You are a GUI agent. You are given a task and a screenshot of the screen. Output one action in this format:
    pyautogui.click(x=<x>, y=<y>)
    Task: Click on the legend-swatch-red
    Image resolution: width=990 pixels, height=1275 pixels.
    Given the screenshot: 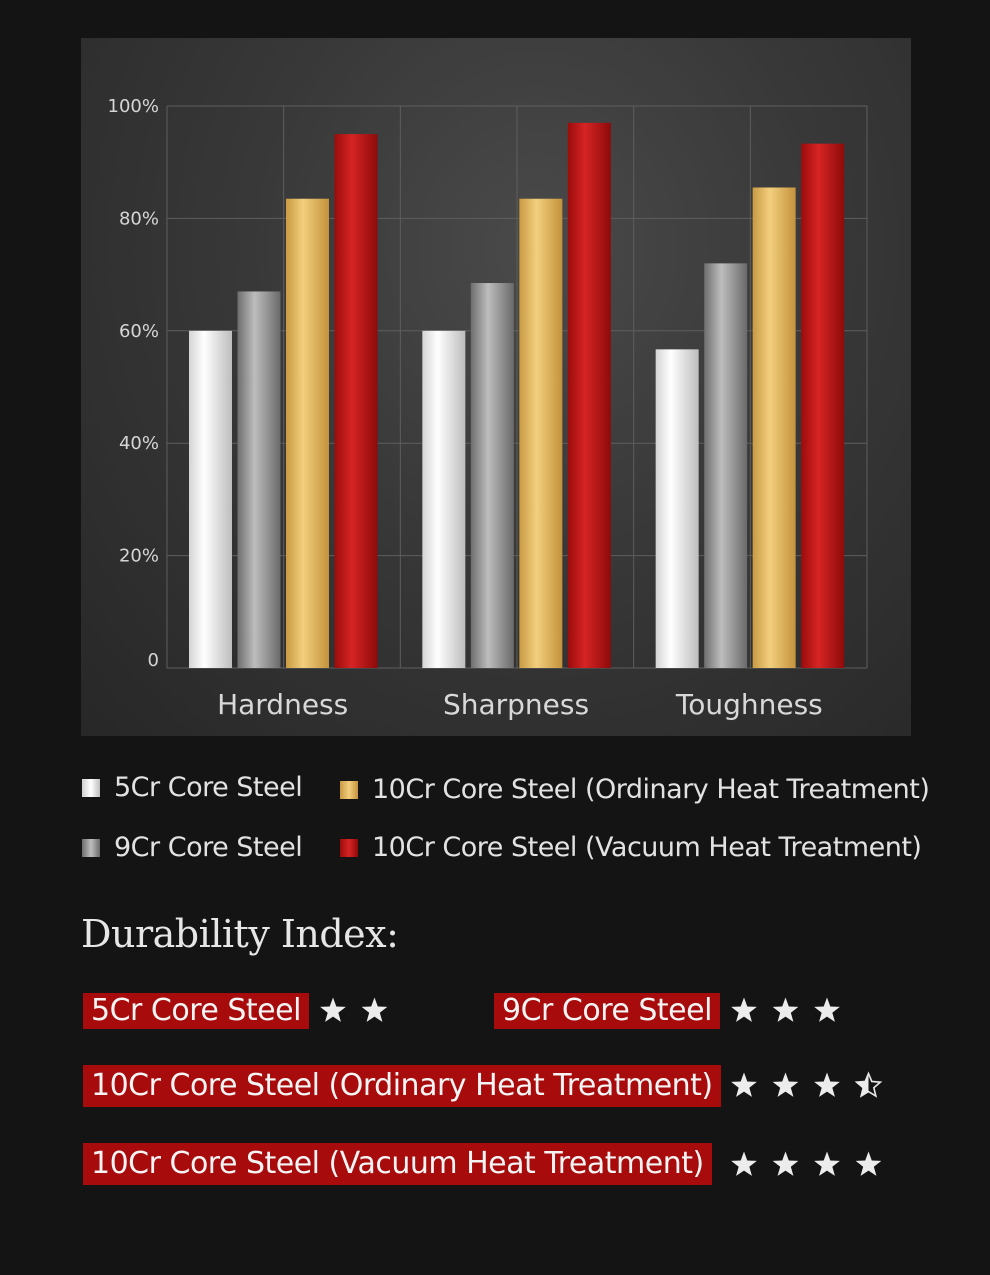 What is the action you would take?
    pyautogui.click(x=349, y=847)
    